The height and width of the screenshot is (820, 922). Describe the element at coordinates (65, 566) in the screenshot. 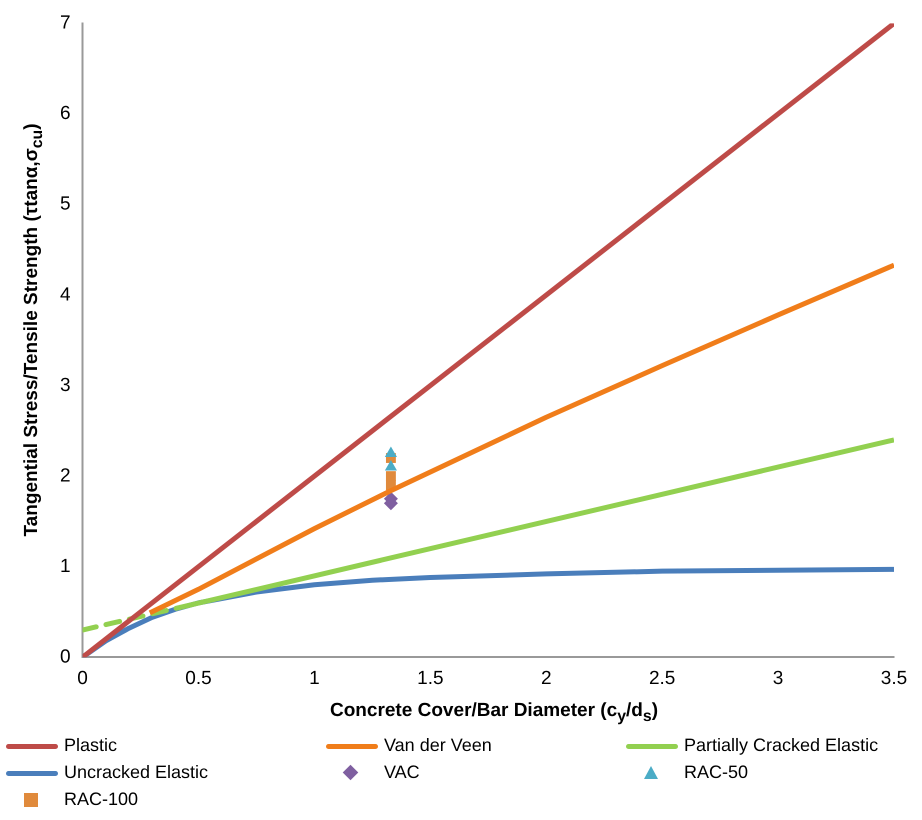

I see `y-tick-label: 1` at that location.